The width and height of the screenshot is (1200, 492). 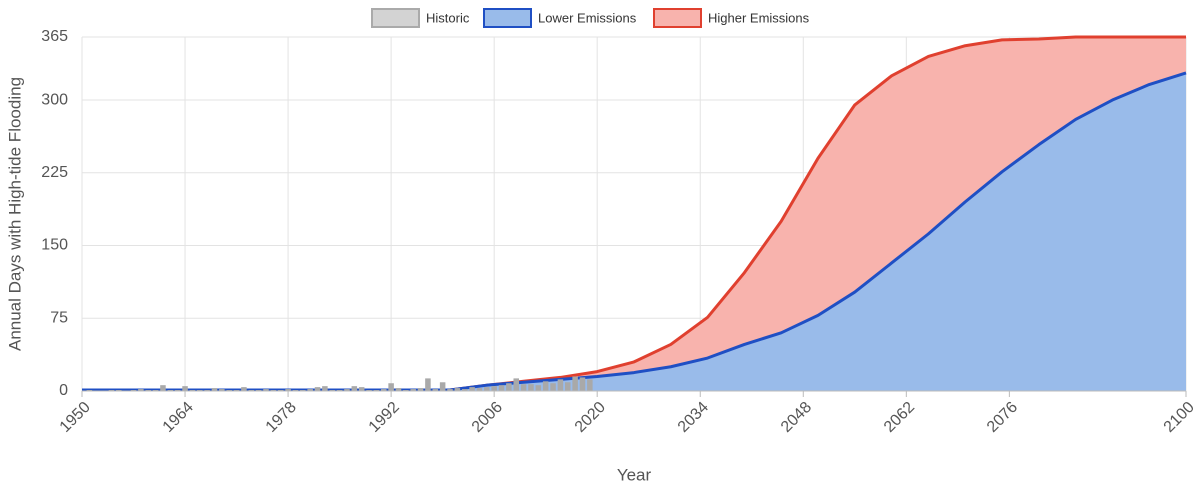 I want to click on legend-label: Historic, so click(x=448, y=17).